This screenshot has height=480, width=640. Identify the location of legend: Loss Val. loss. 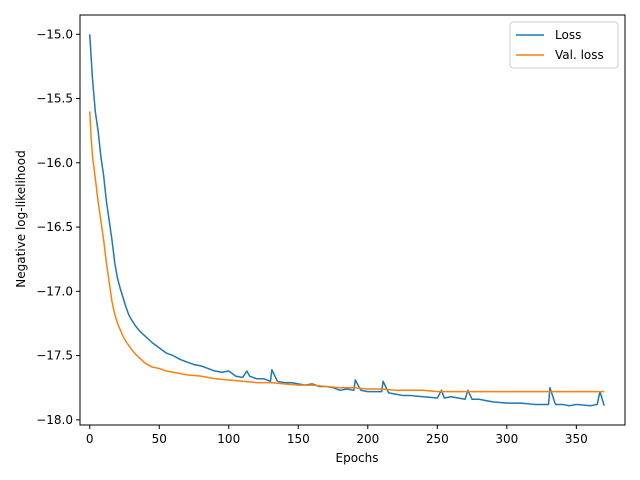
(564, 45).